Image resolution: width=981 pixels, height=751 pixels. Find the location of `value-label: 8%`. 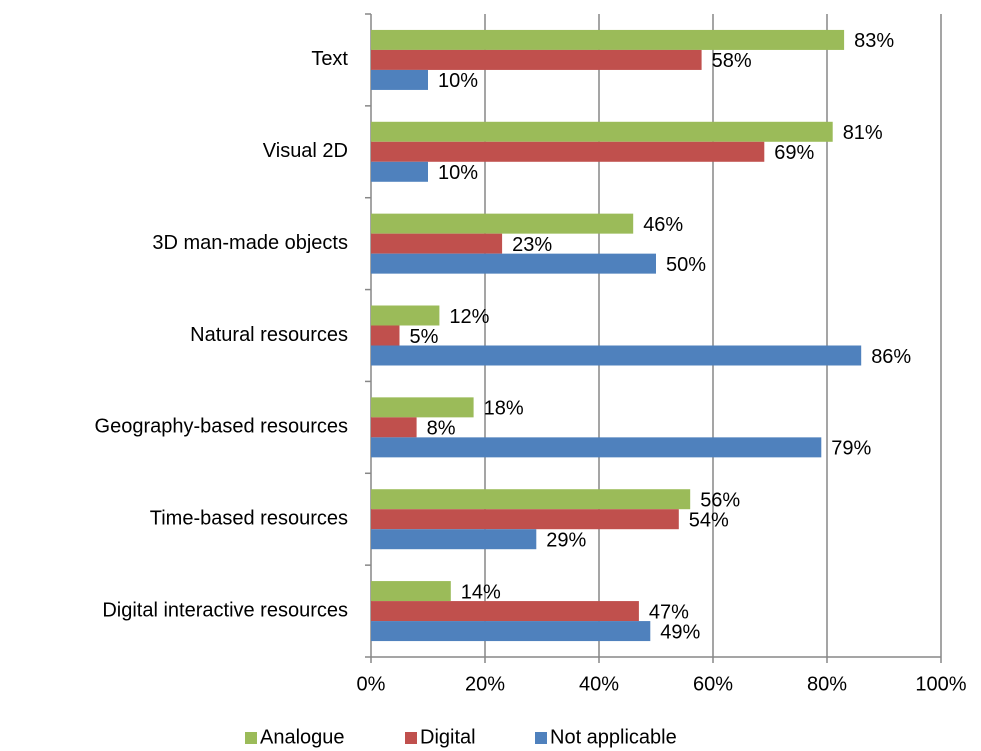

value-label: 8% is located at coordinates (441, 429).